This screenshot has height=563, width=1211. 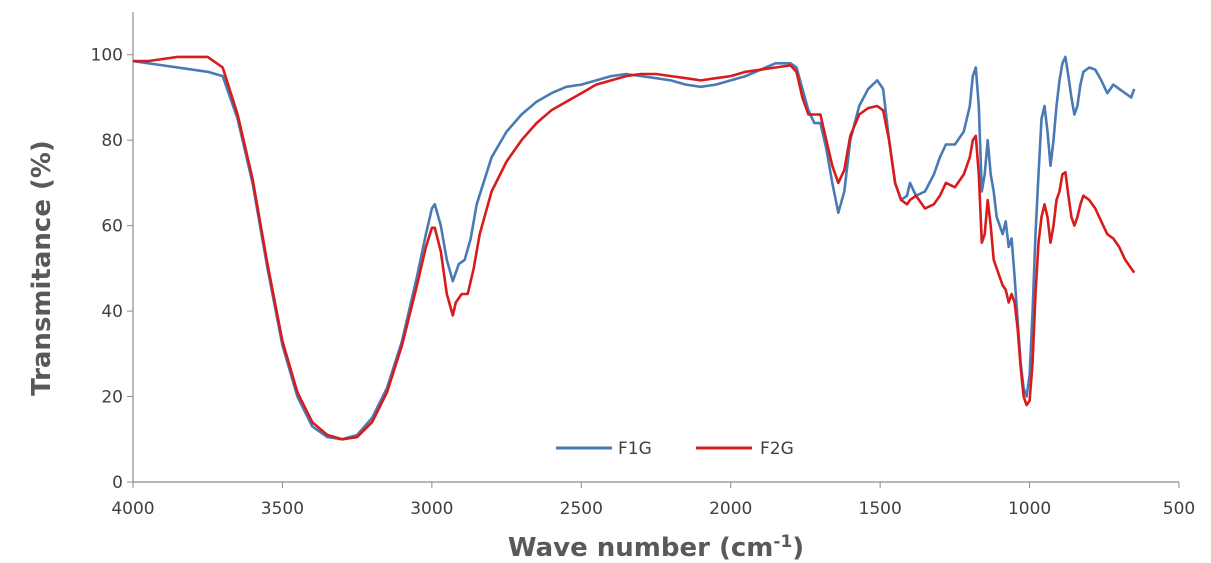 What do you see at coordinates (1029, 509) in the screenshot?
I see `x-tick-label: 1000` at bounding box center [1029, 509].